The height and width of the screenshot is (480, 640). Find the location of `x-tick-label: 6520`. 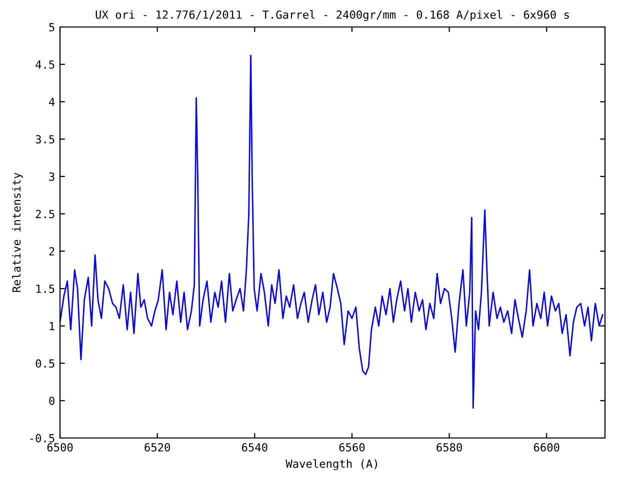

x-tick-label: 6520 is located at coordinates (157, 447).